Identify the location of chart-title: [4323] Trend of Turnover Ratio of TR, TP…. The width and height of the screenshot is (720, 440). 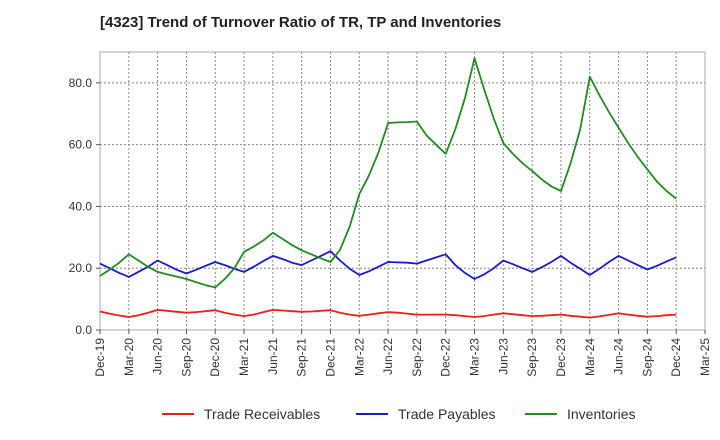
(301, 22).